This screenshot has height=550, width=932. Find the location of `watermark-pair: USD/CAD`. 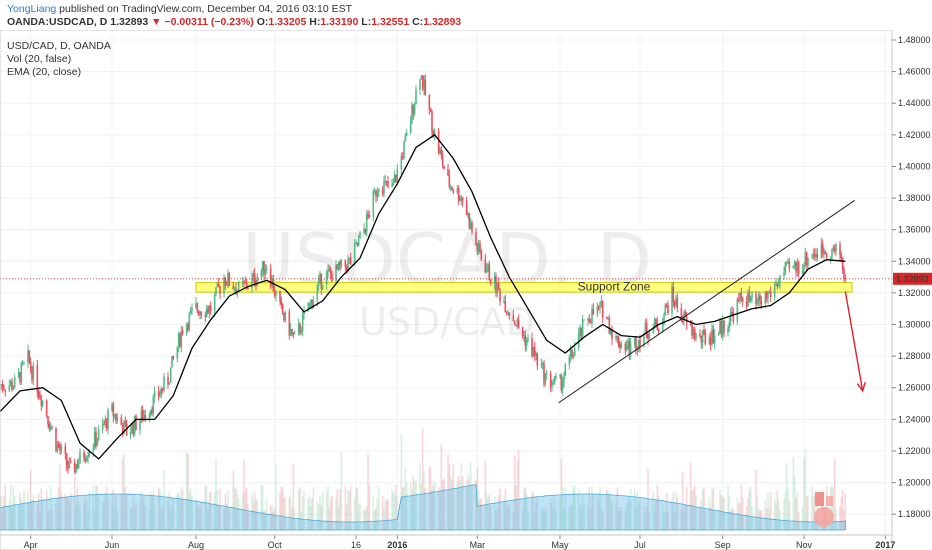

watermark-pair: USD/CAD is located at coordinates (447, 322).